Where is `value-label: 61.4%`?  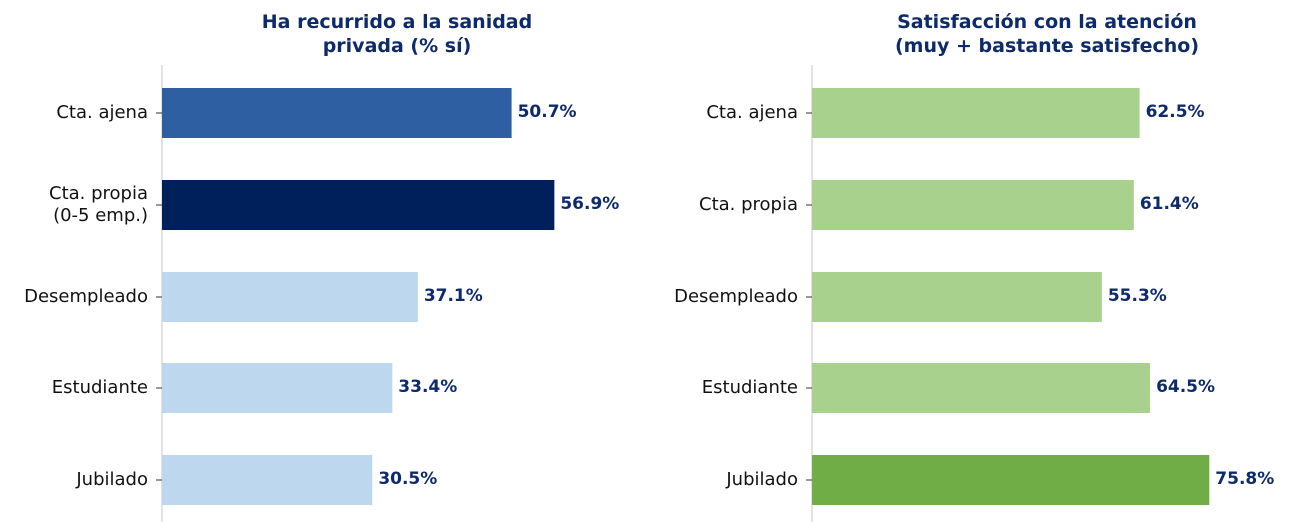
value-label: 61.4% is located at coordinates (1169, 204).